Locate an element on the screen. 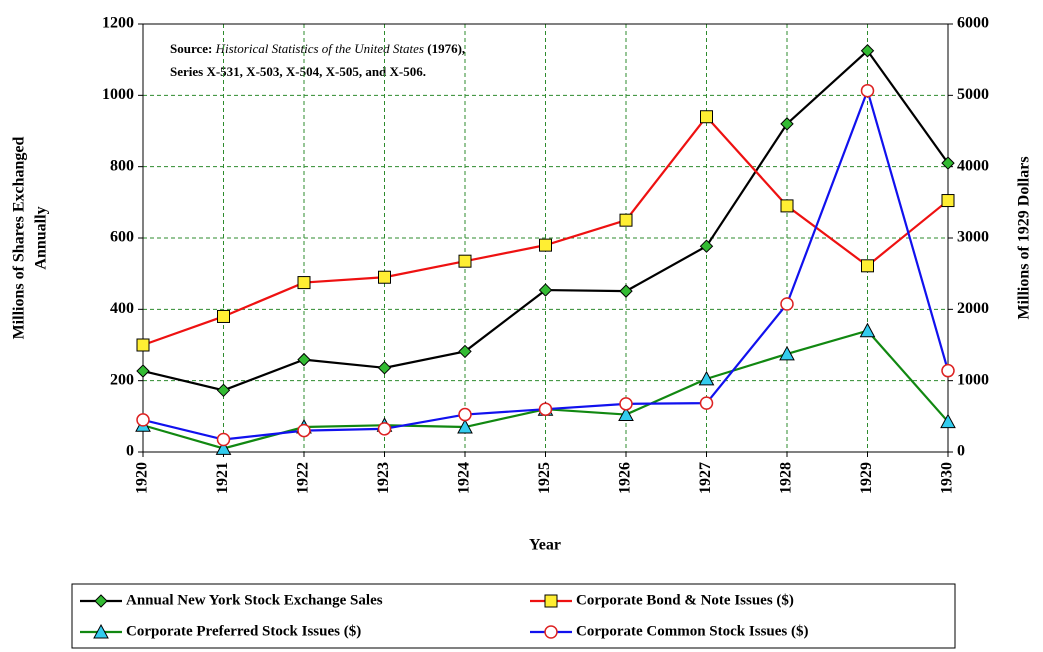  x-tick-label: 1924 is located at coordinates (464, 478).